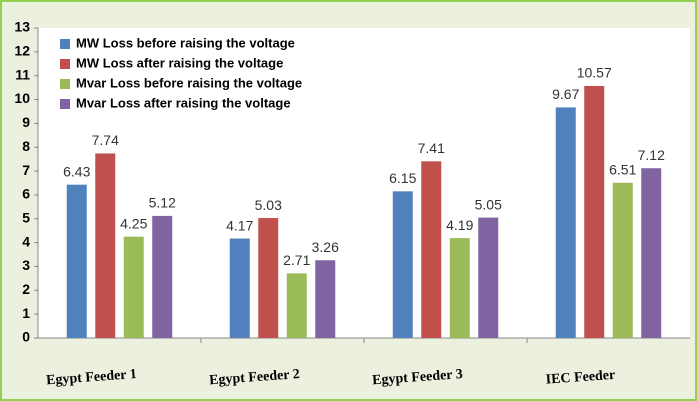 Image resolution: width=697 pixels, height=401 pixels. I want to click on y-tick-label: 6, so click(26, 194).